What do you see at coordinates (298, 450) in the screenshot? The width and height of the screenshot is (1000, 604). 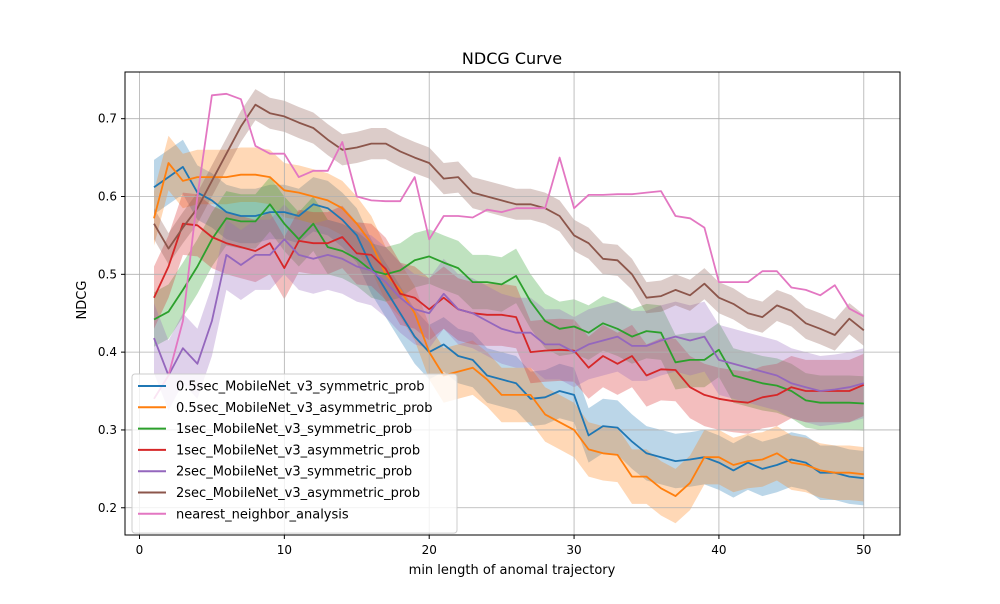 I see `legend-label: 1sec_MobileNet_v3_asymmetric_prob` at bounding box center [298, 450].